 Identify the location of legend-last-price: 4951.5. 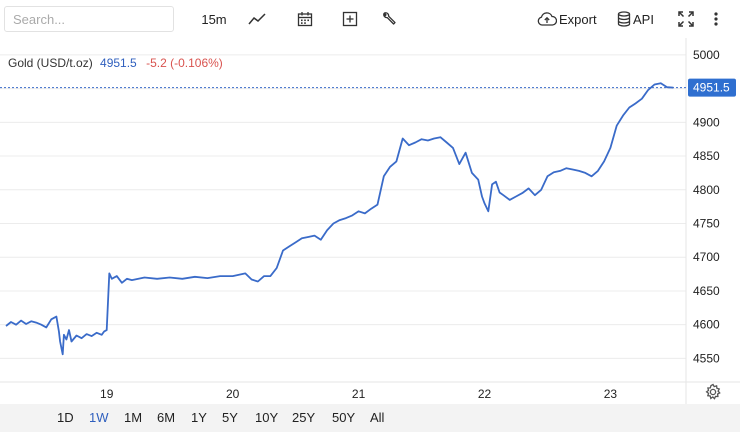
(118, 63).